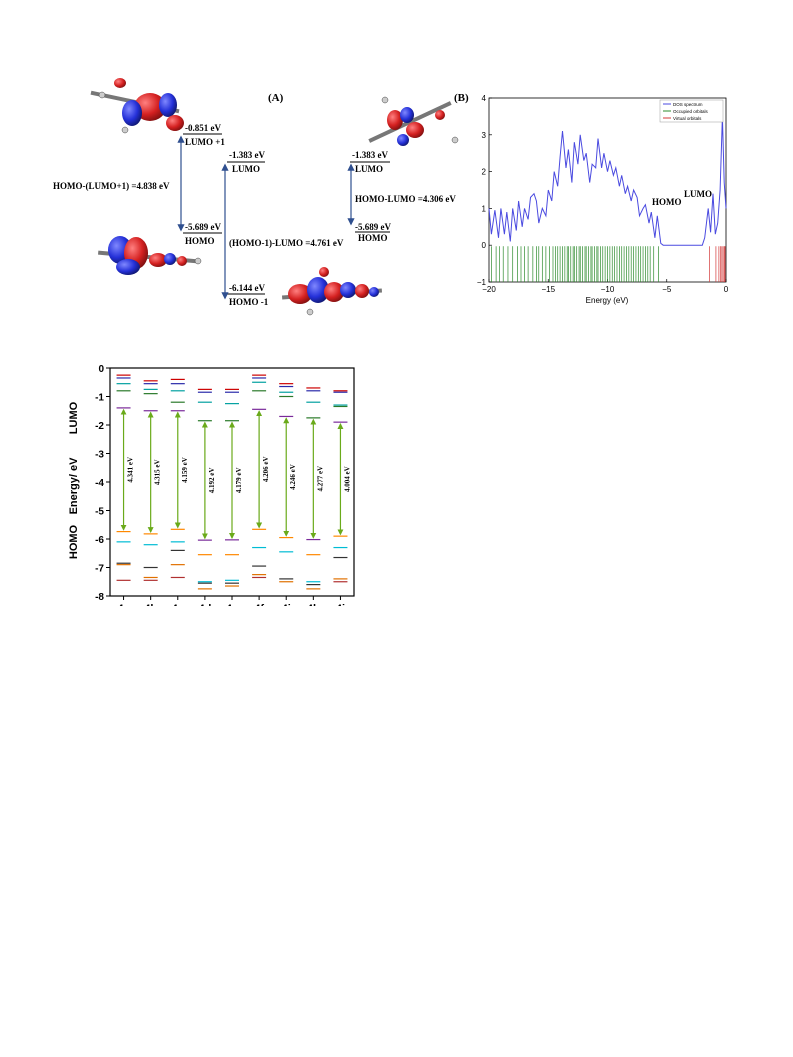 This screenshot has width=793, height=1057. Describe the element at coordinates (266, 469) in the screenshot. I see `gap-label: 4.206 eV` at that location.